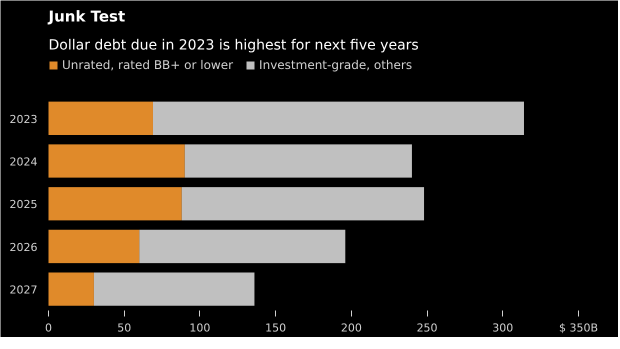  I want to click on y-tick-label: 2027, so click(24, 290).